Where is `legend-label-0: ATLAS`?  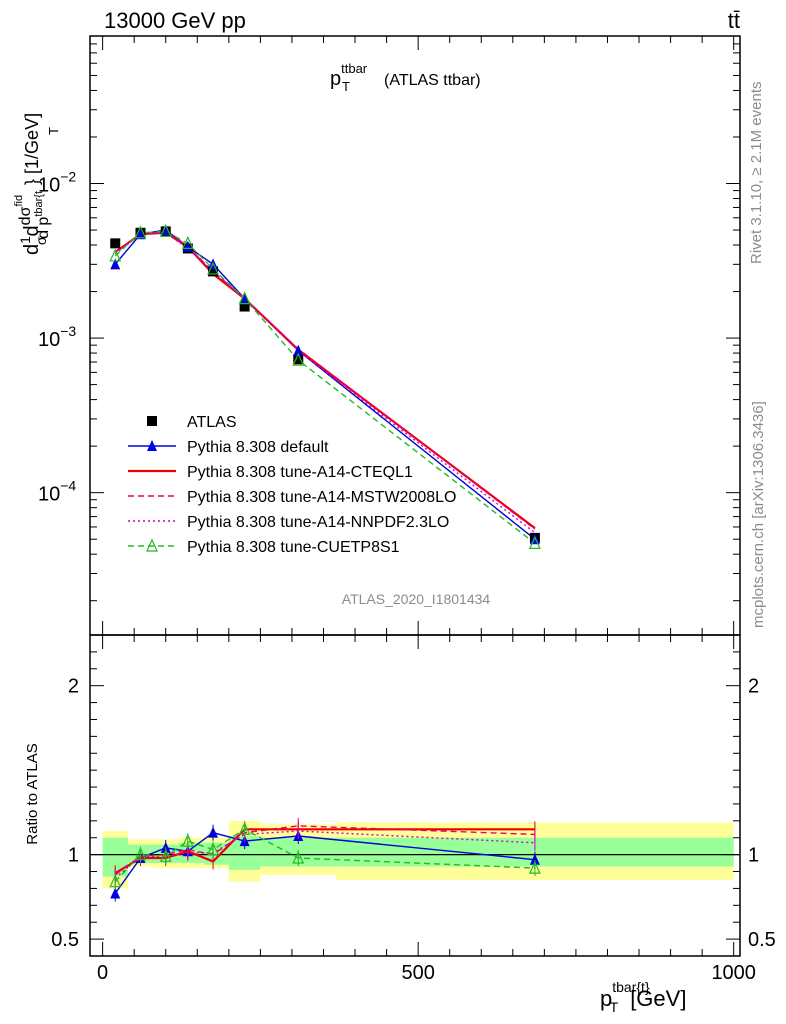 legend-label-0: ATLAS is located at coordinates (212, 422).